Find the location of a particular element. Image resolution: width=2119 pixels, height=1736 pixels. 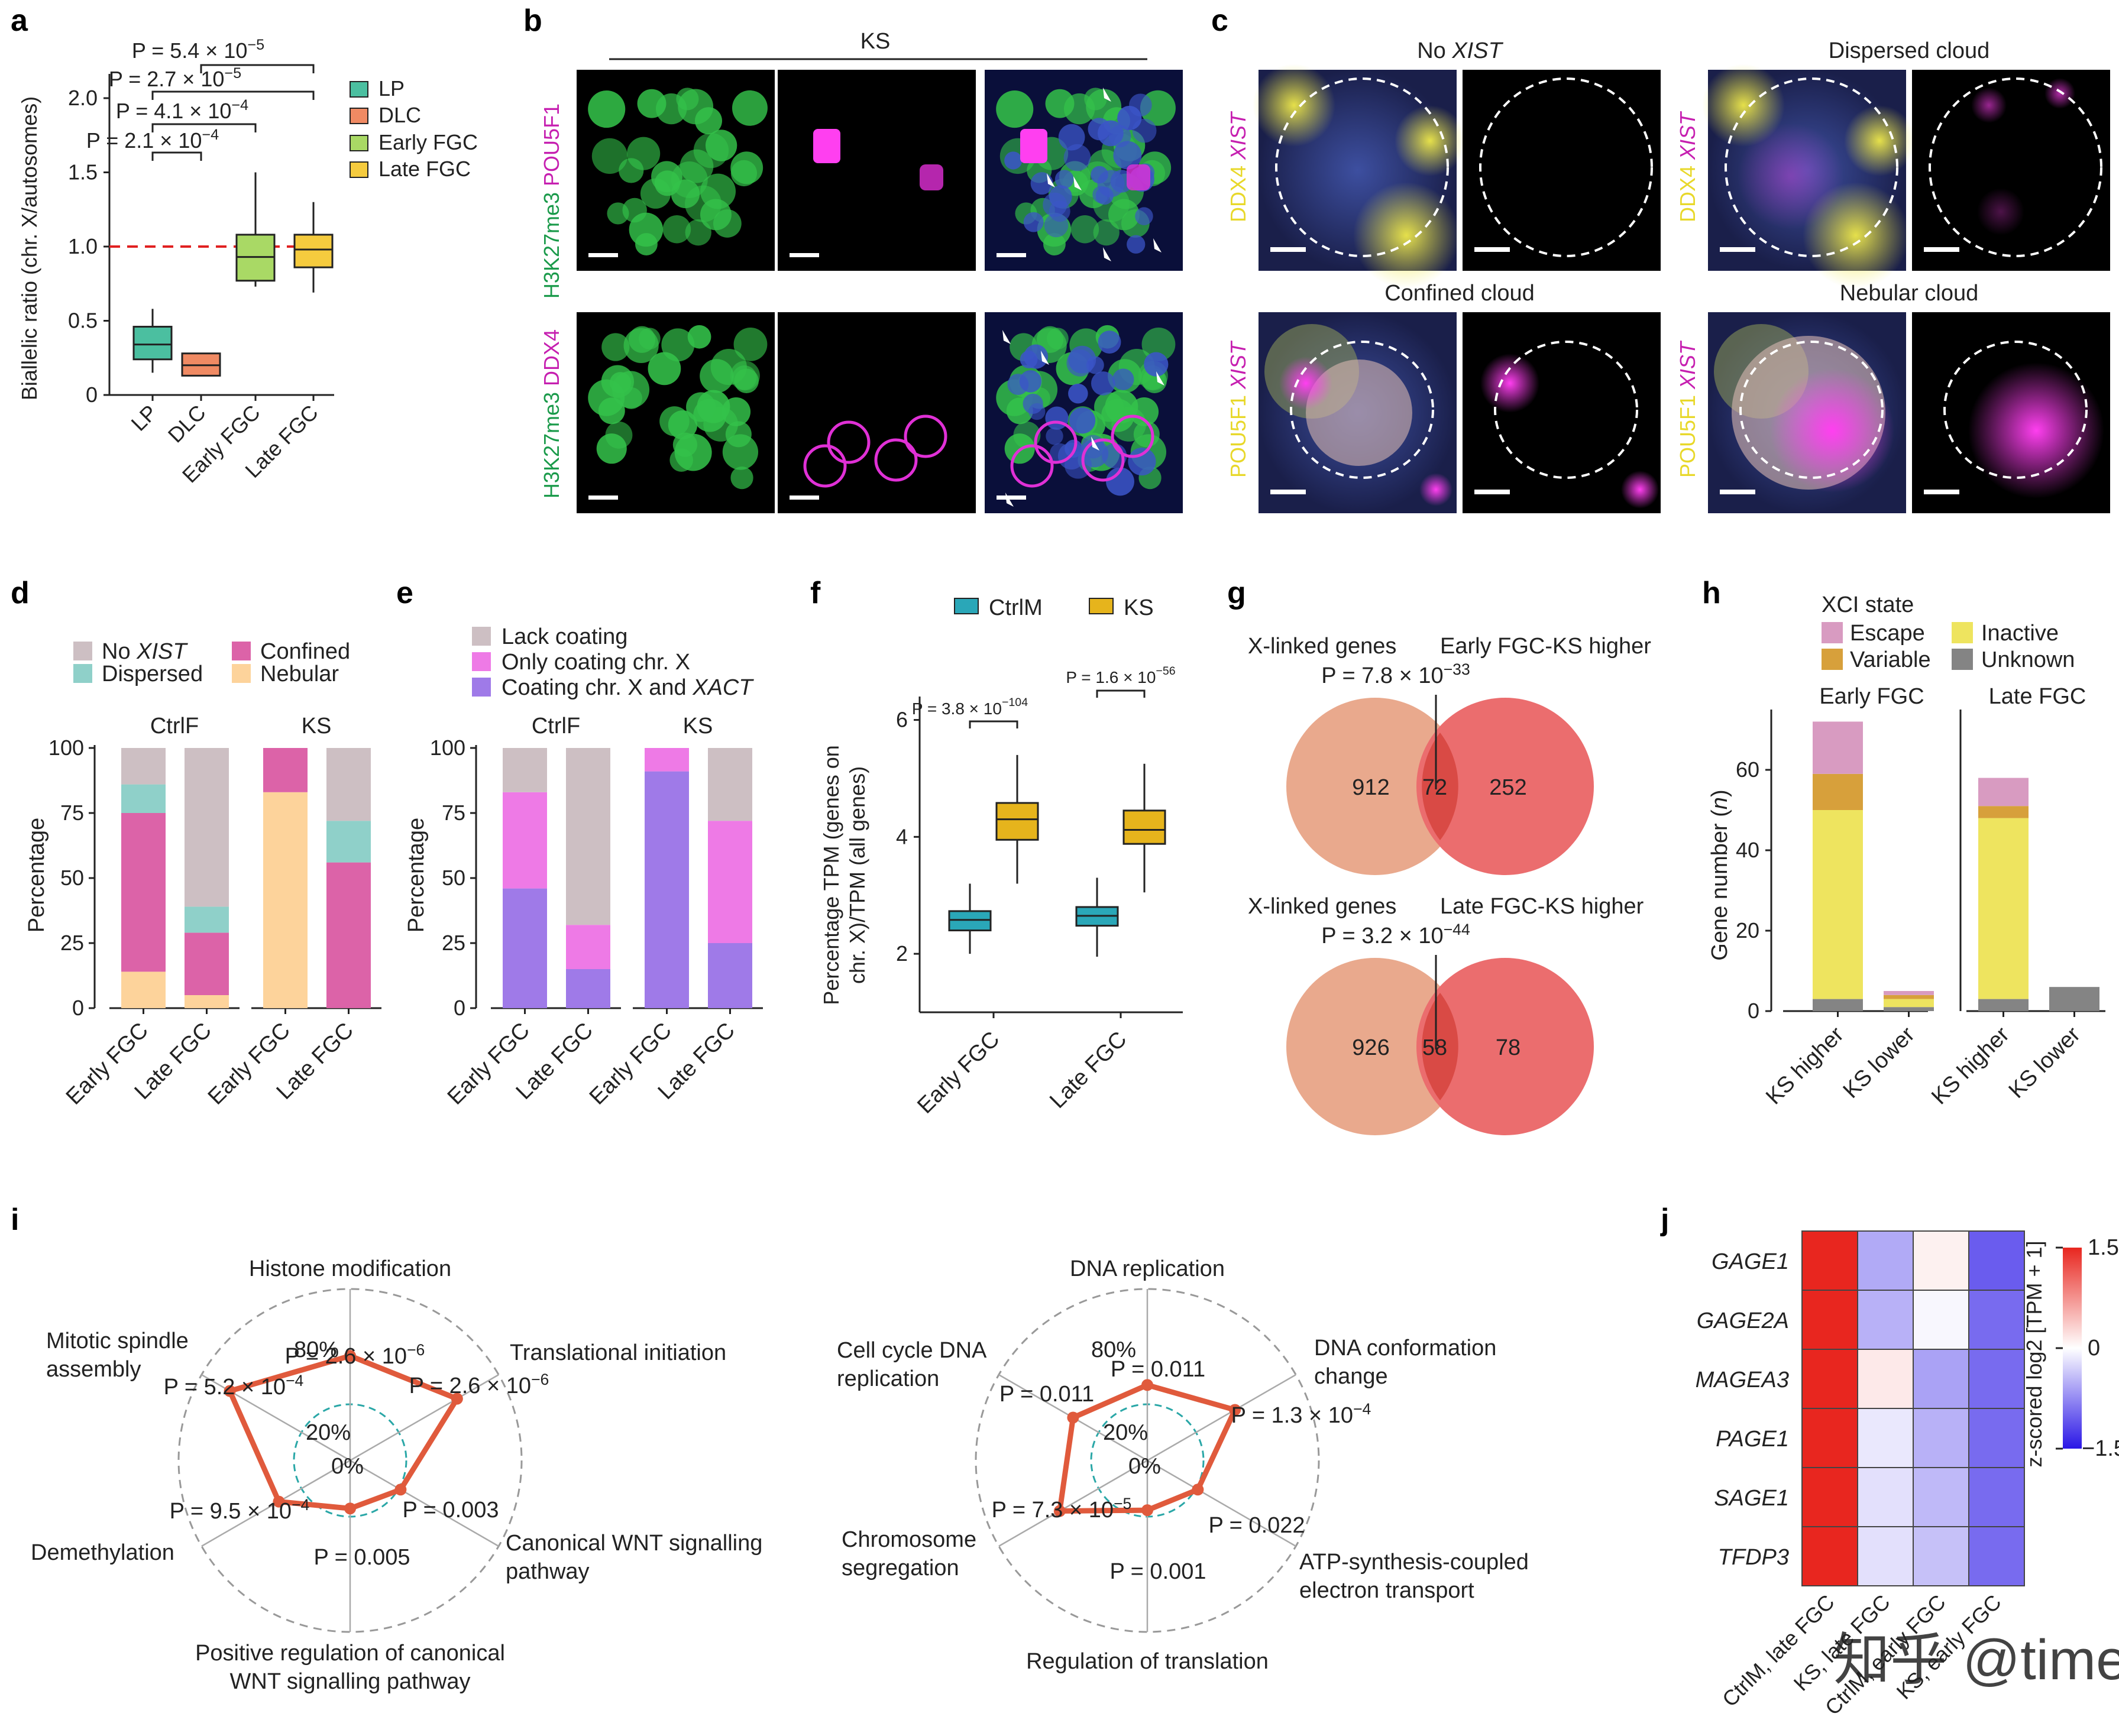

ddx4-signal is located at coordinates (1294, 105).